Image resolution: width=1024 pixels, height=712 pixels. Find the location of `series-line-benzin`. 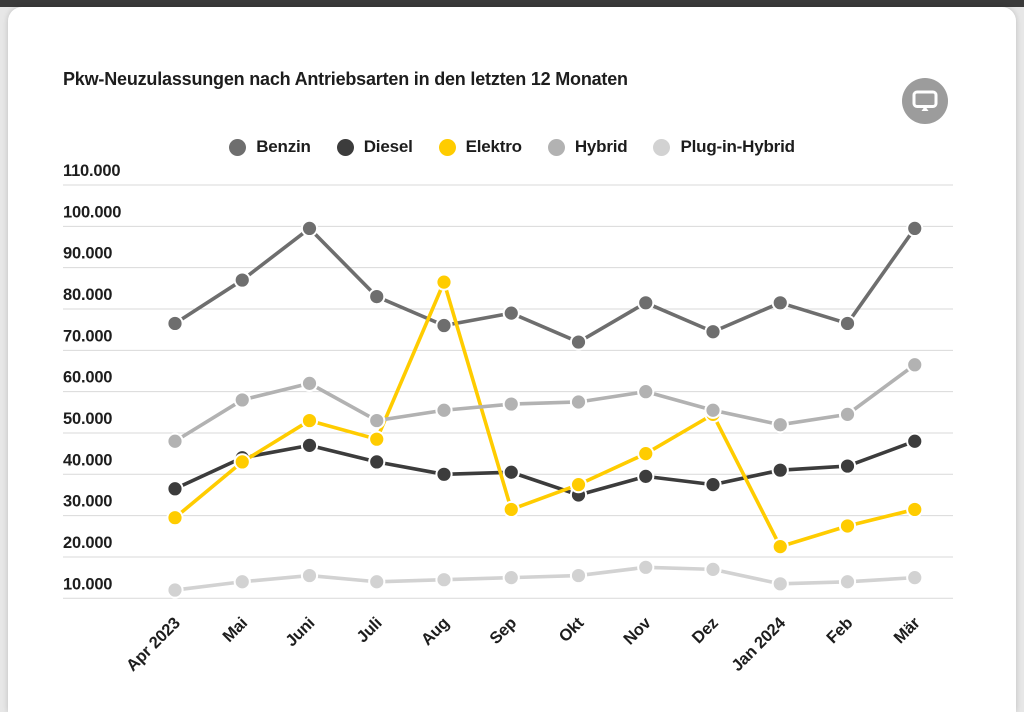

series-line-benzin is located at coordinates (545, 285).